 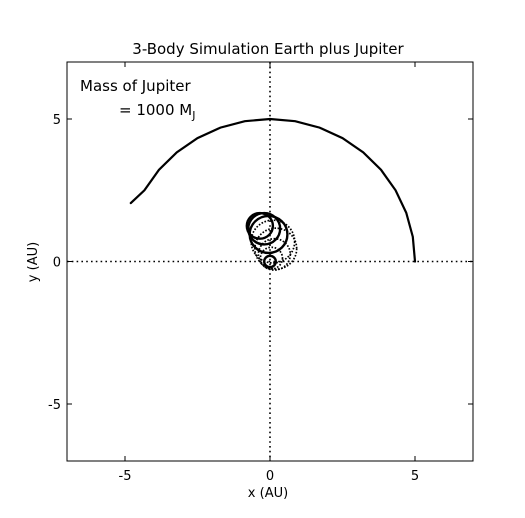 What do you see at coordinates (268, 49) in the screenshot?
I see `chart-title: 3-Body Simulation Earth plus Jupiter` at bounding box center [268, 49].